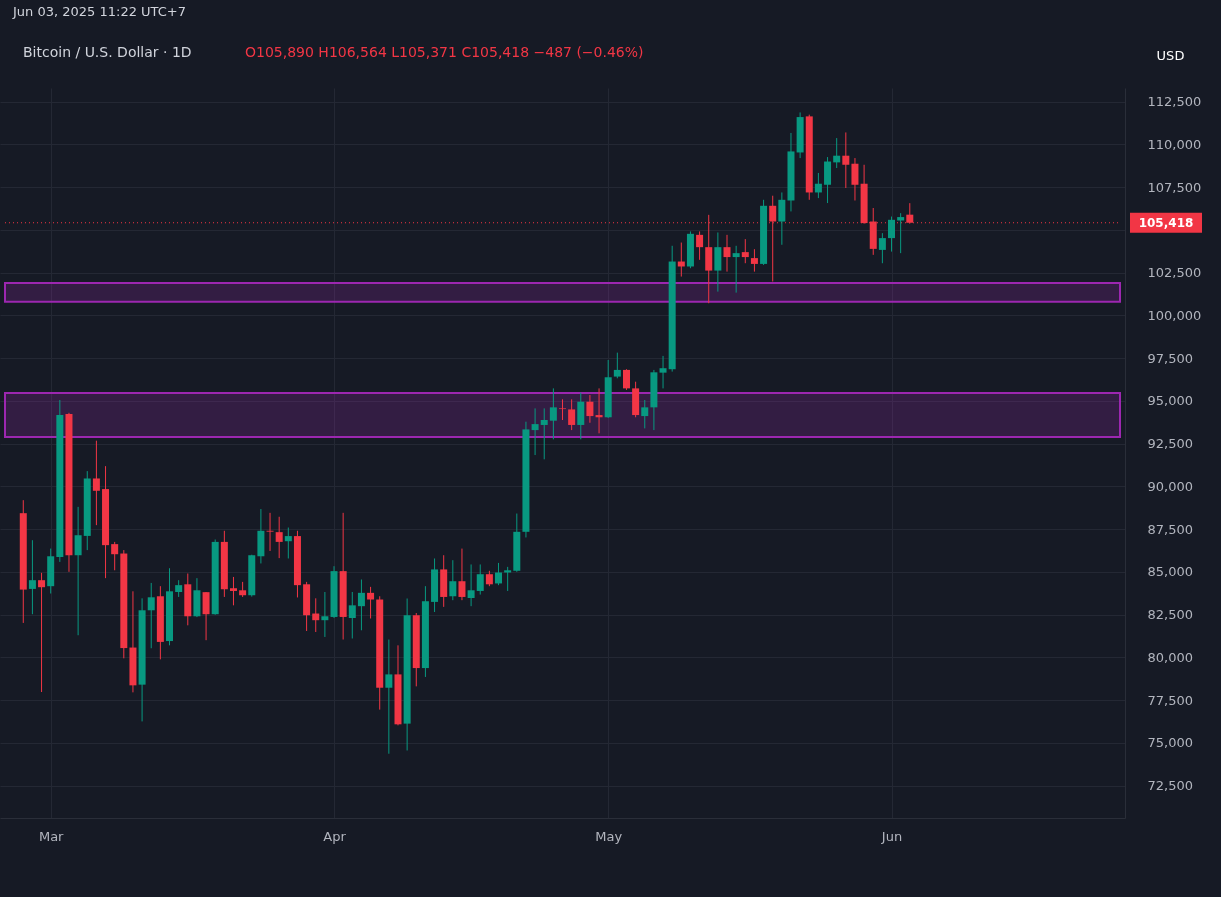 This screenshot has height=897, width=1221. I want to click on y-tick-label: 100,000, so click(1174, 315).